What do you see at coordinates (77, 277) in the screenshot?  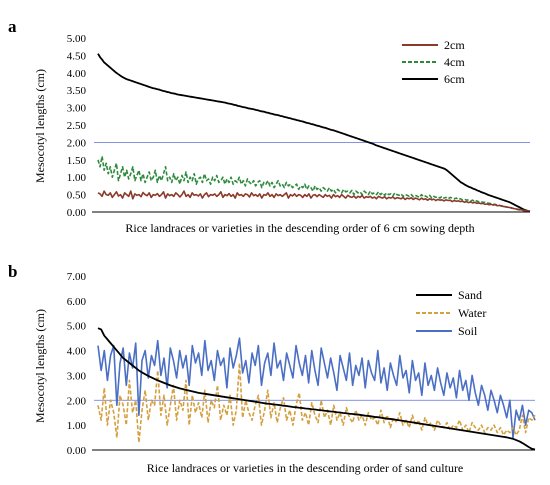 I see `panel-b-y-tick-label: 7.00` at bounding box center [77, 277].